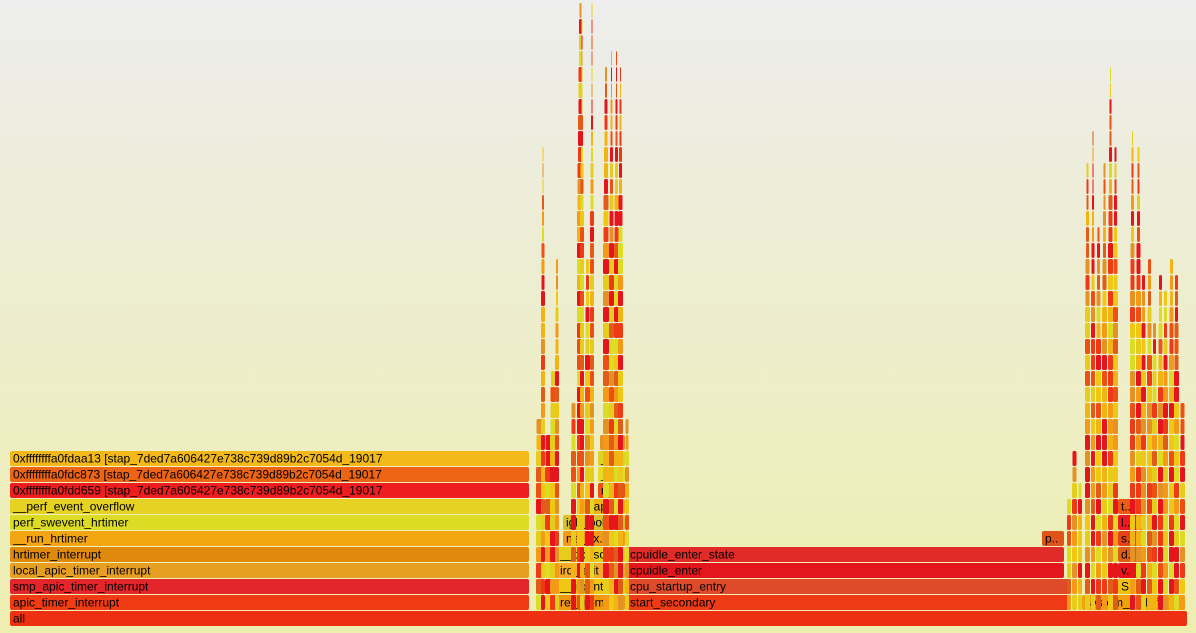  I want to click on frame: start_secondary, so click(849, 602).